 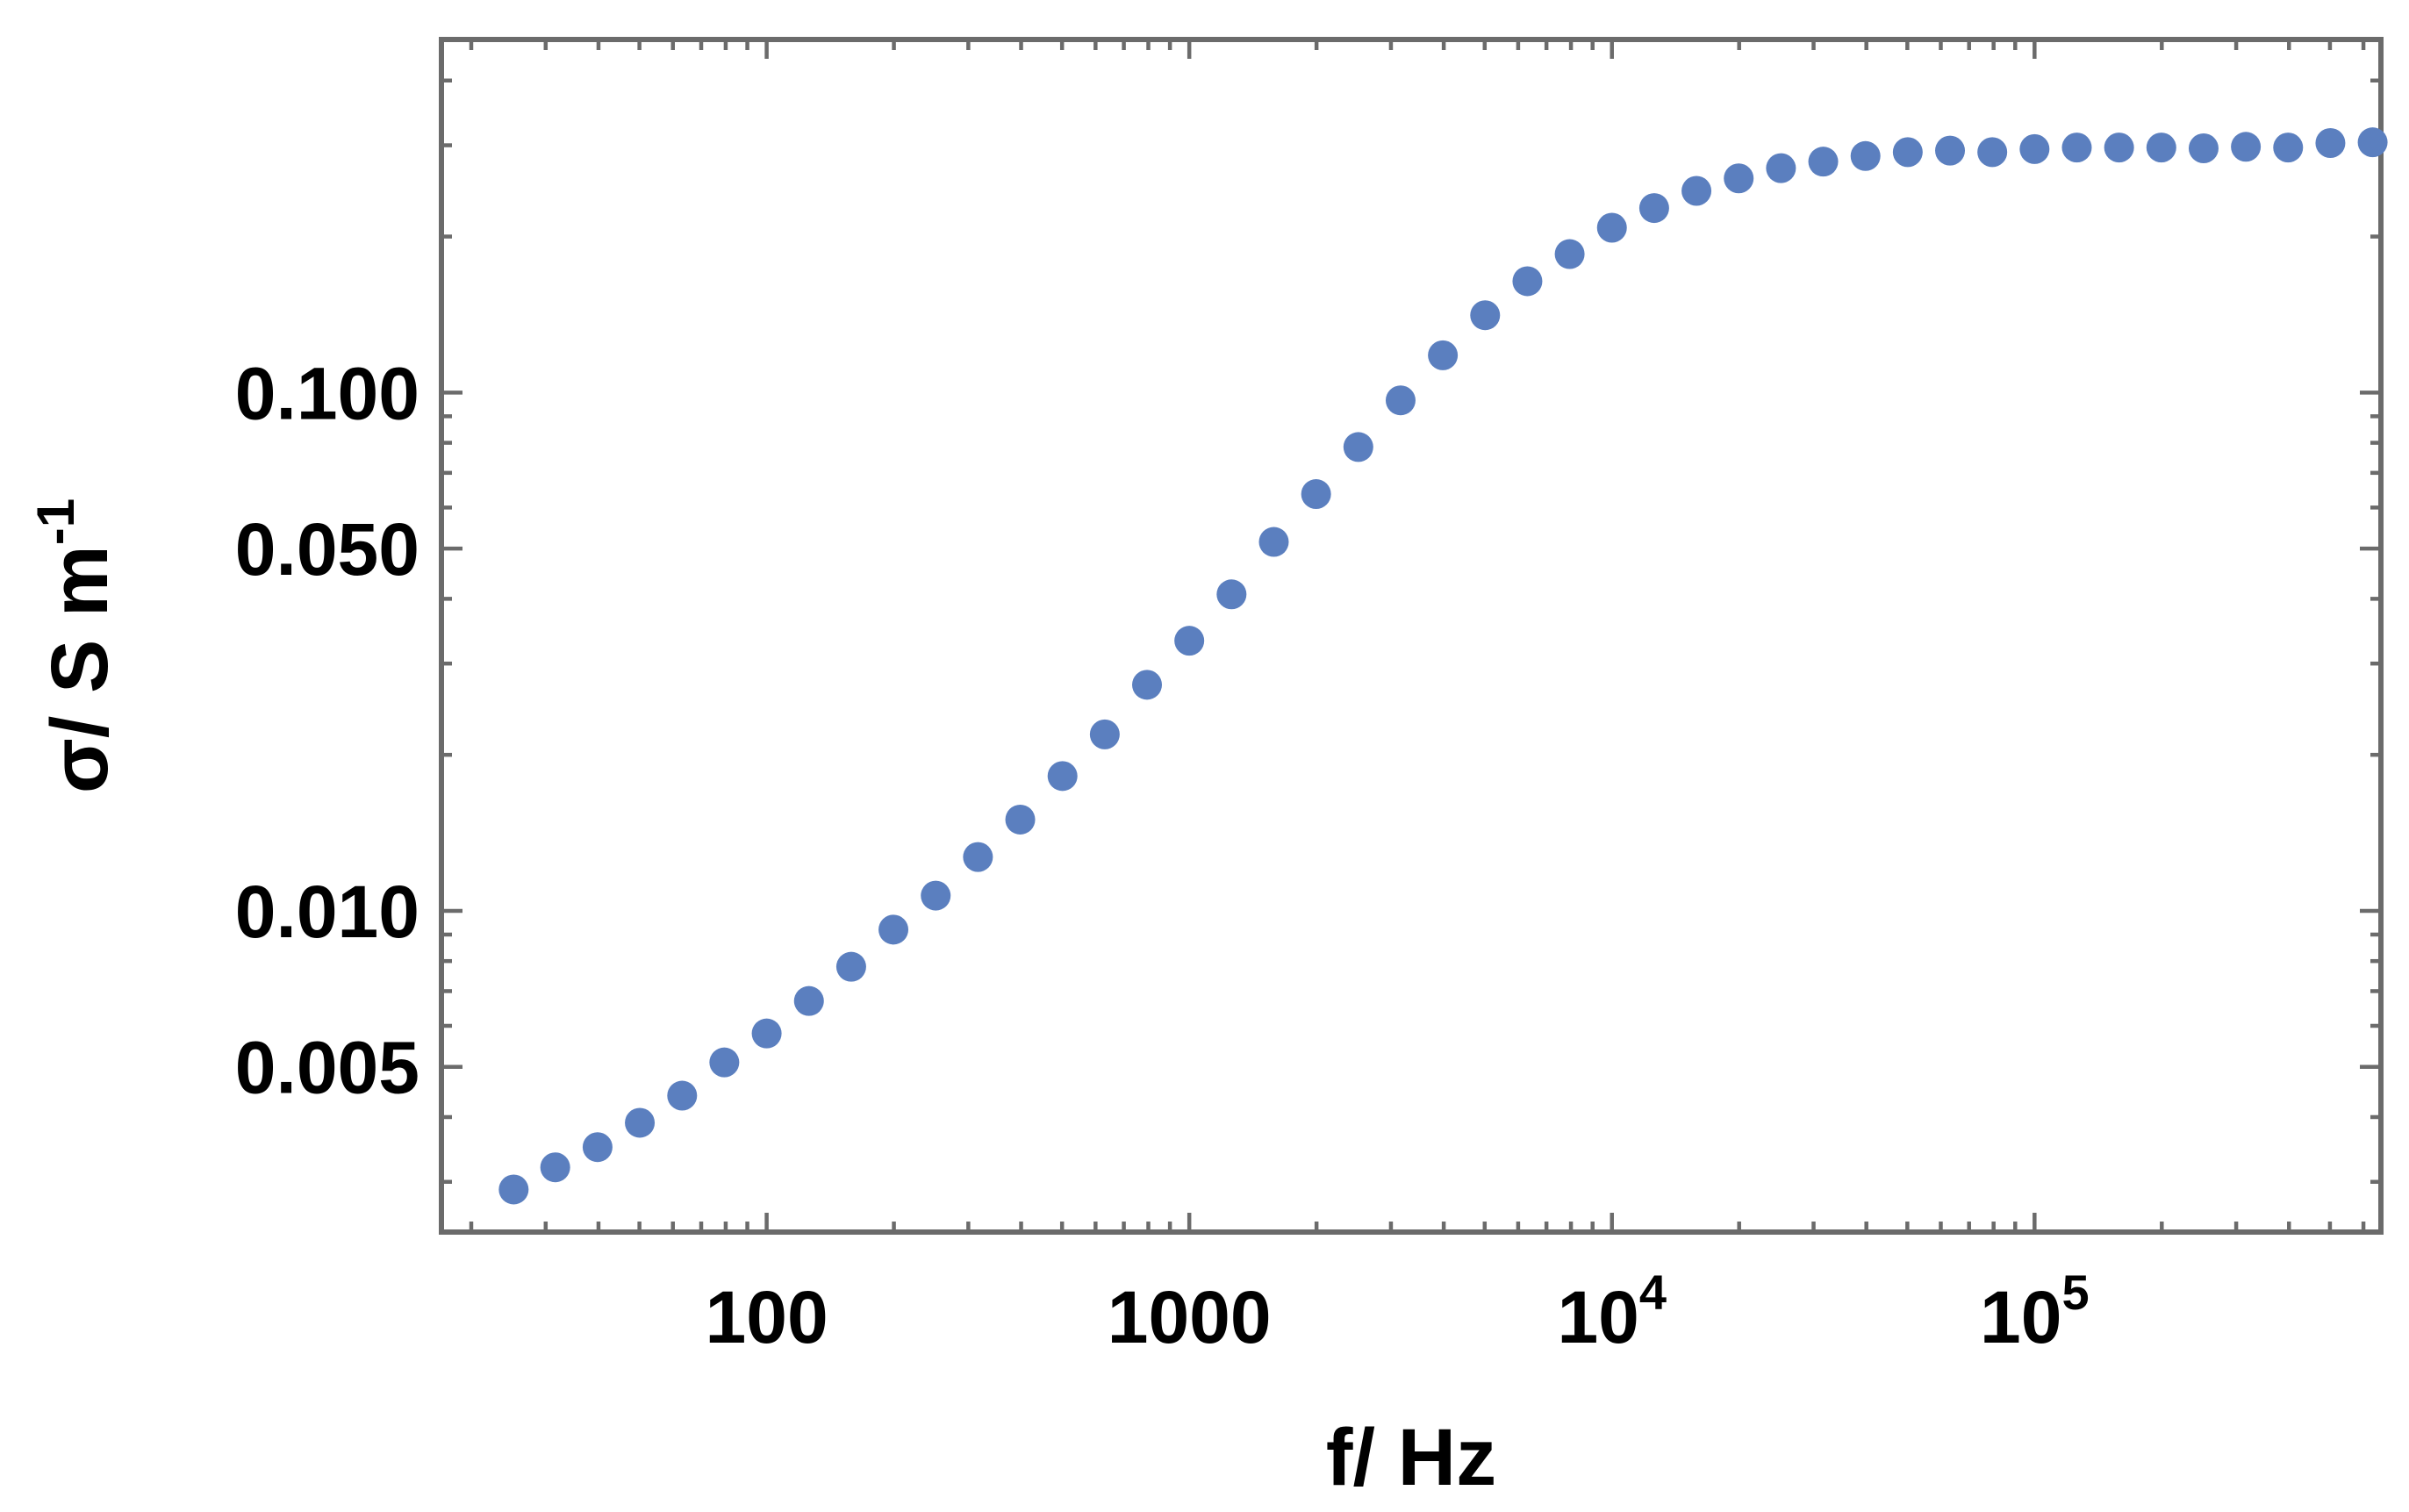 What do you see at coordinates (80, 669) in the screenshot?
I see `y-axis-title-text: σ/ S m` at bounding box center [80, 669].